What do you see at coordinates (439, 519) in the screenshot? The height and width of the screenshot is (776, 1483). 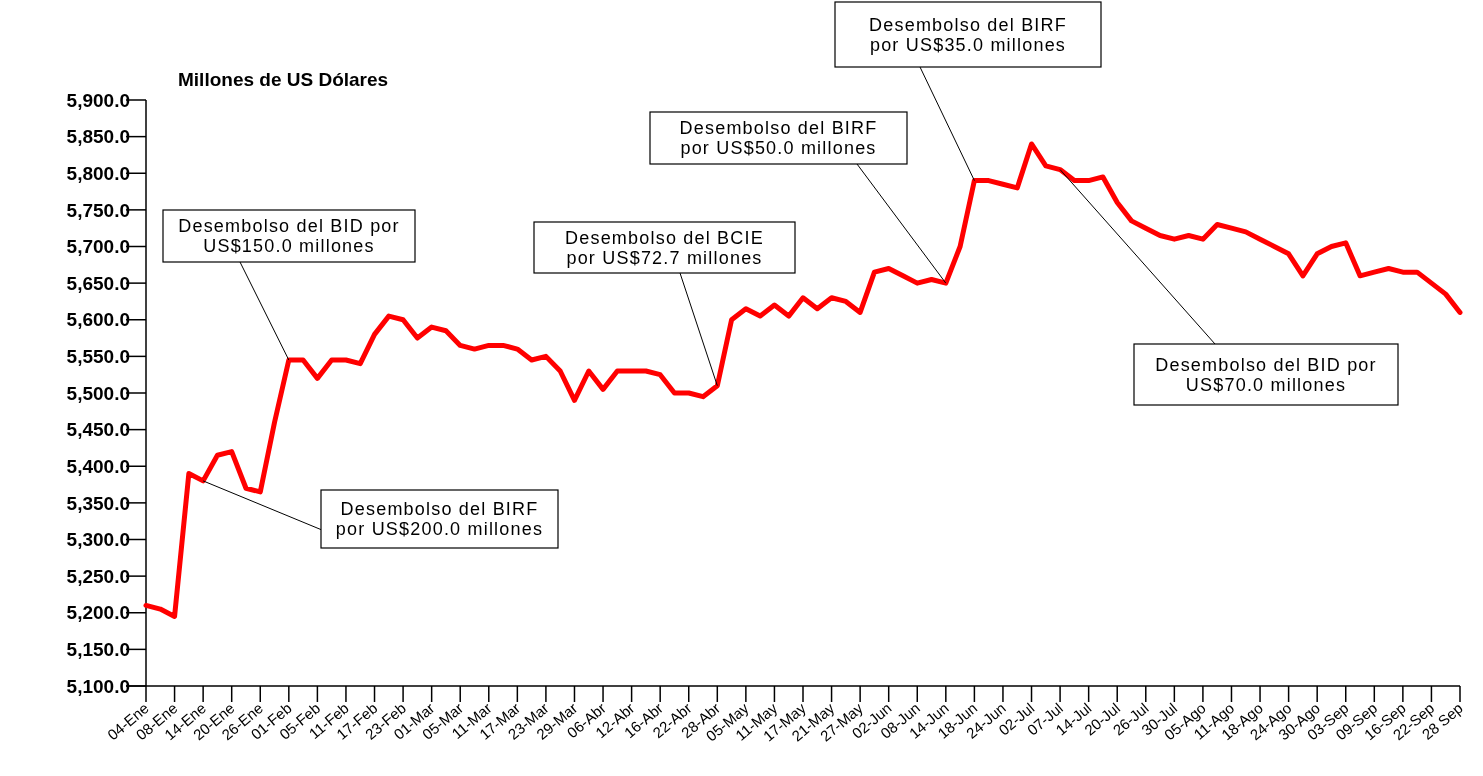 I see `annotation: Desembolso del BIRF por US$200.0 millones` at bounding box center [439, 519].